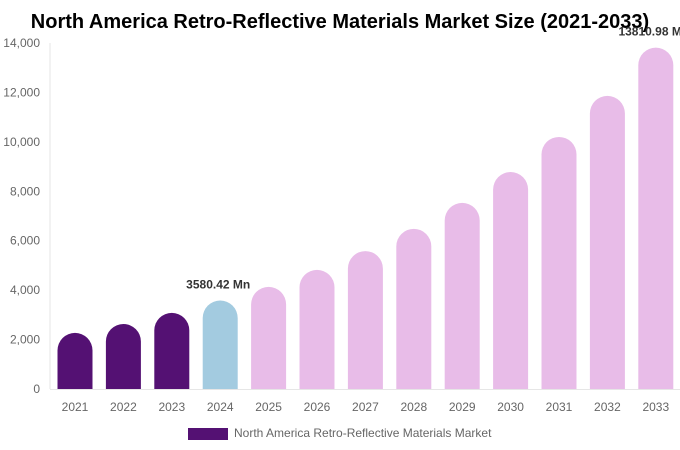  Describe the element at coordinates (25, 241) in the screenshot. I see `y-tick-label: 6,000` at that location.